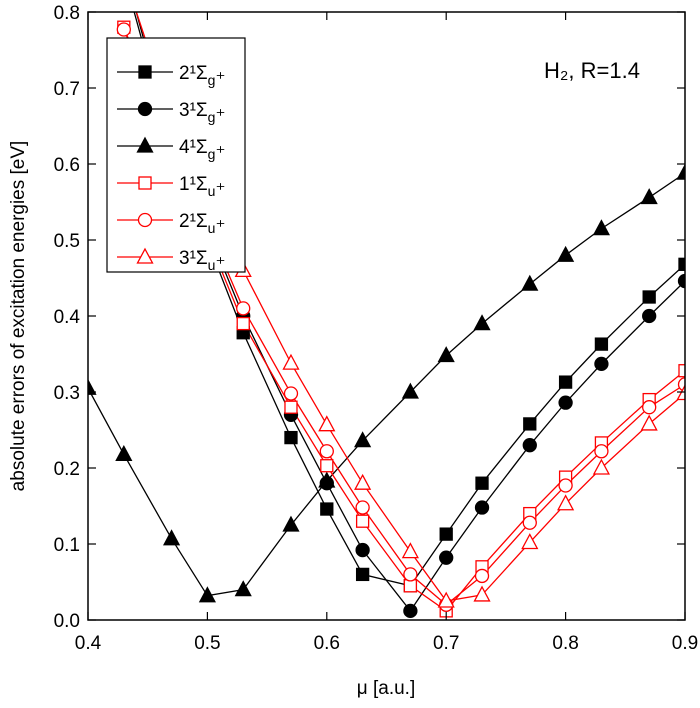  Describe the element at coordinates (67, 393) in the screenshot. I see `y-tick-label: 0.3` at that location.